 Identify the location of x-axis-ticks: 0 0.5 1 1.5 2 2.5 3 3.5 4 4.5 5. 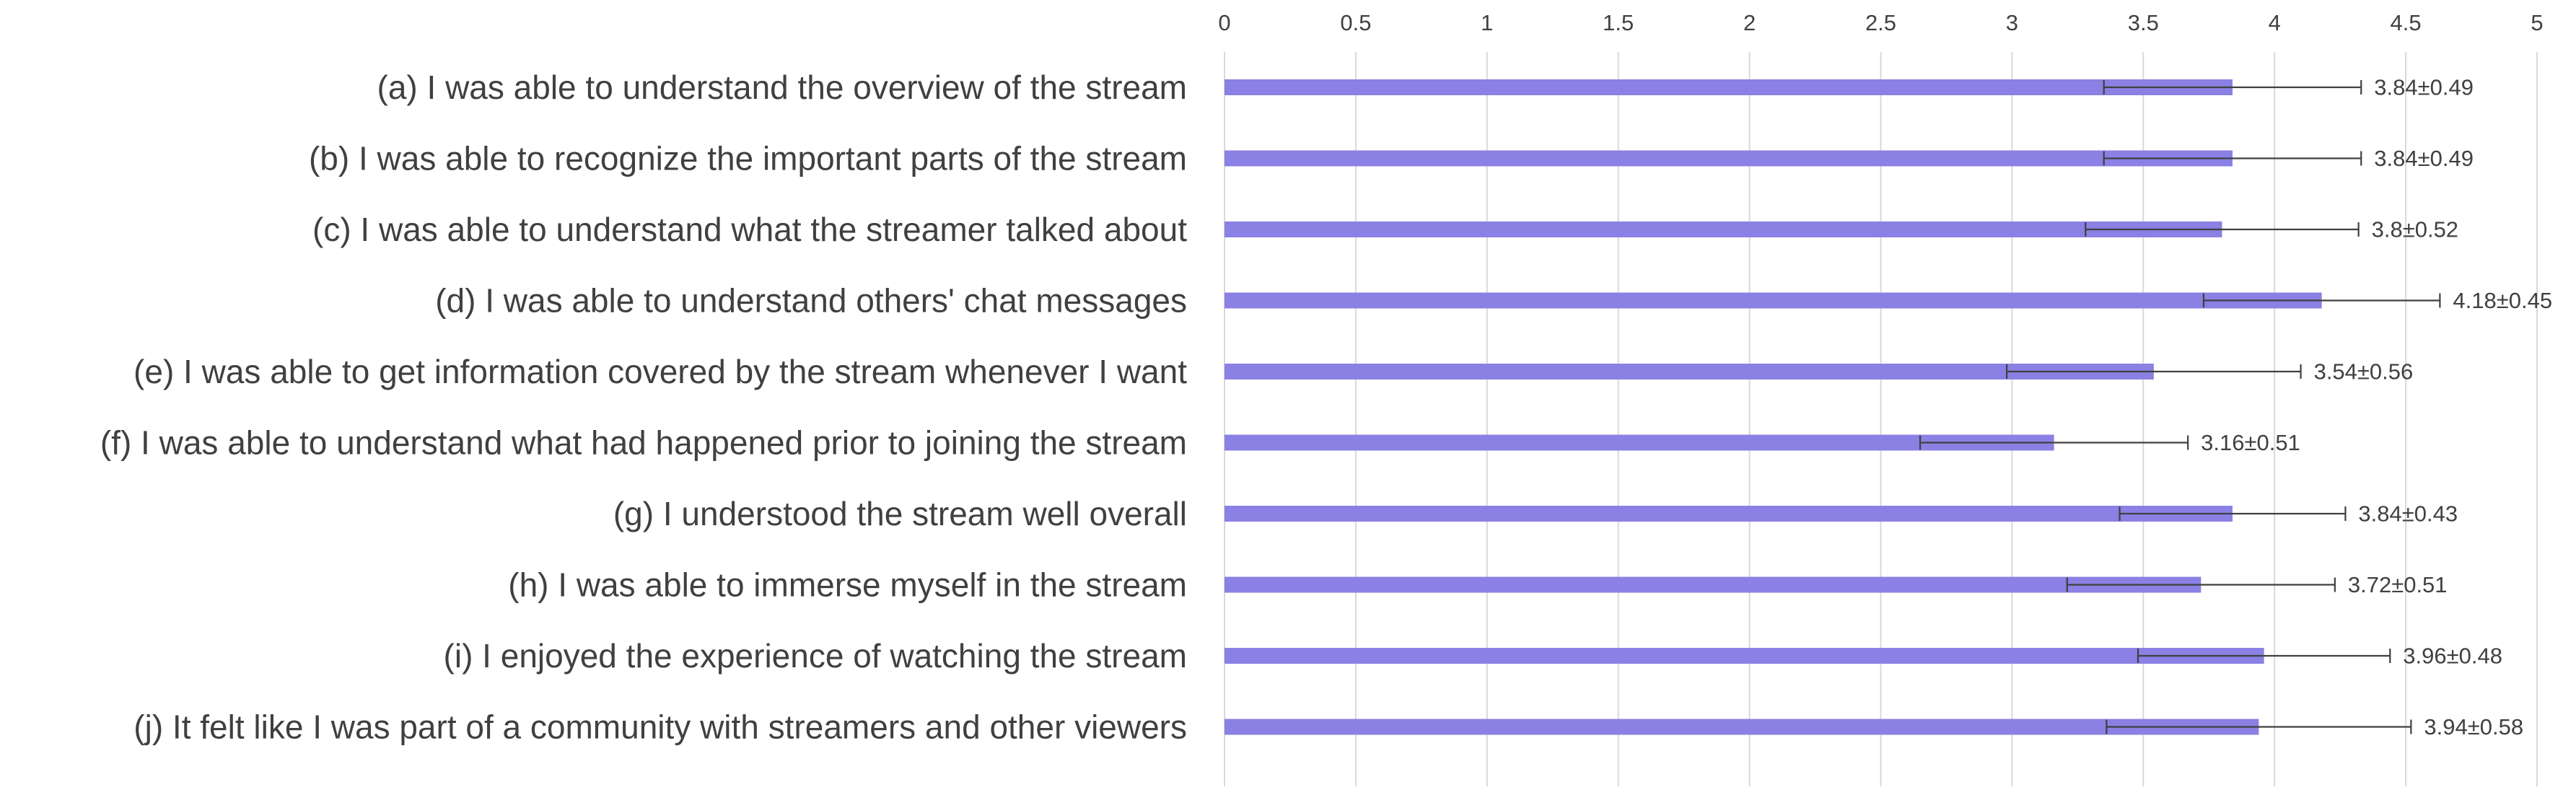
(1880, 22).